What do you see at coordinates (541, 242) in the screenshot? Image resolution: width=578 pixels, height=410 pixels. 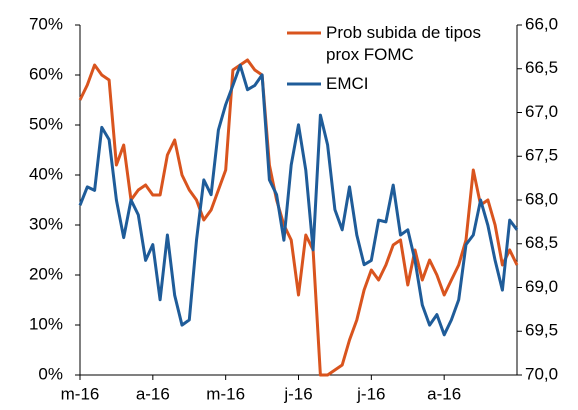 I see `y2-tick-label: 68,5` at bounding box center [541, 242].